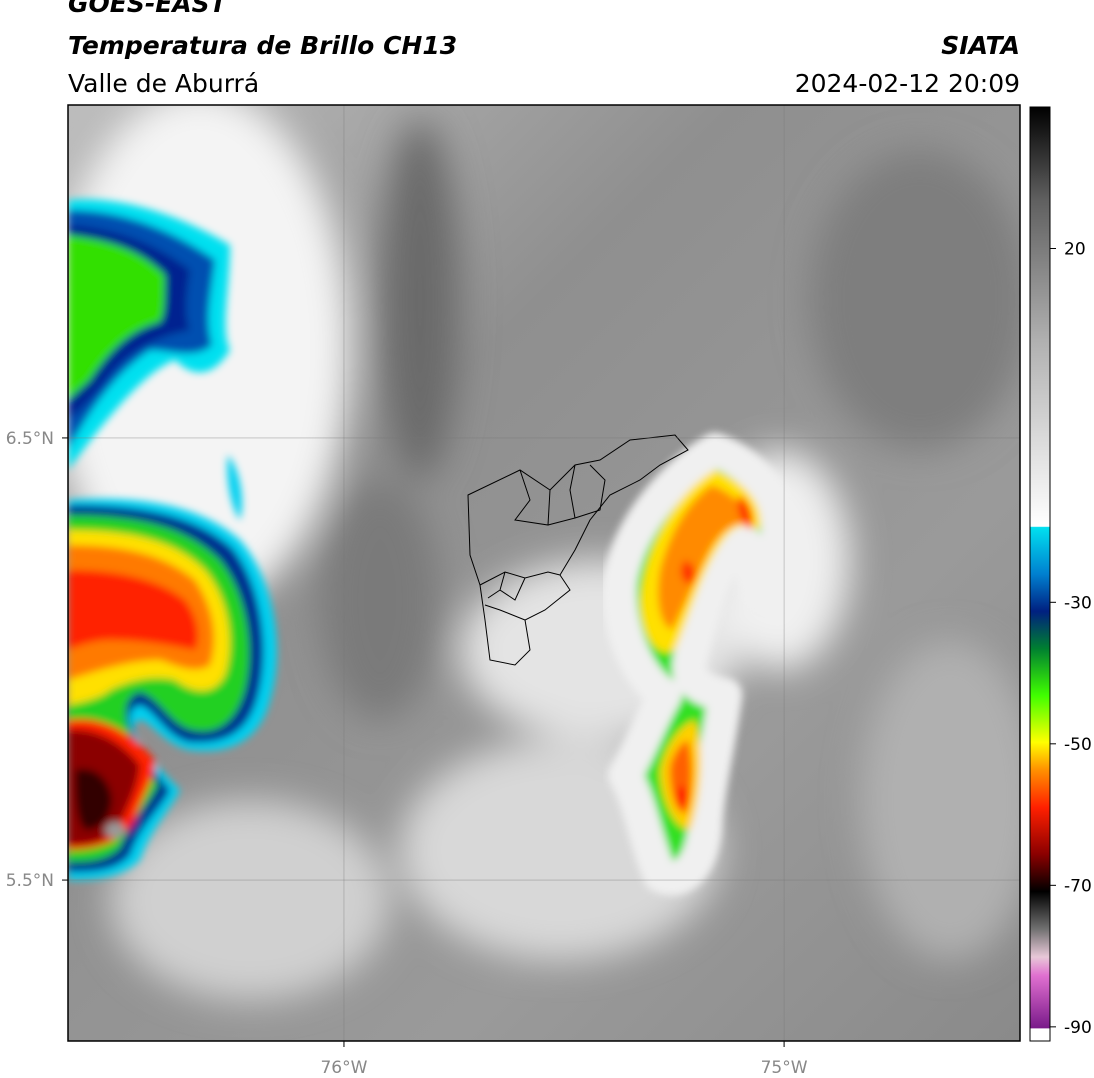 The height and width of the screenshot is (1078, 1094). Describe the element at coordinates (784, 1068) in the screenshot. I see `x-tick-label: 75°W` at that location.